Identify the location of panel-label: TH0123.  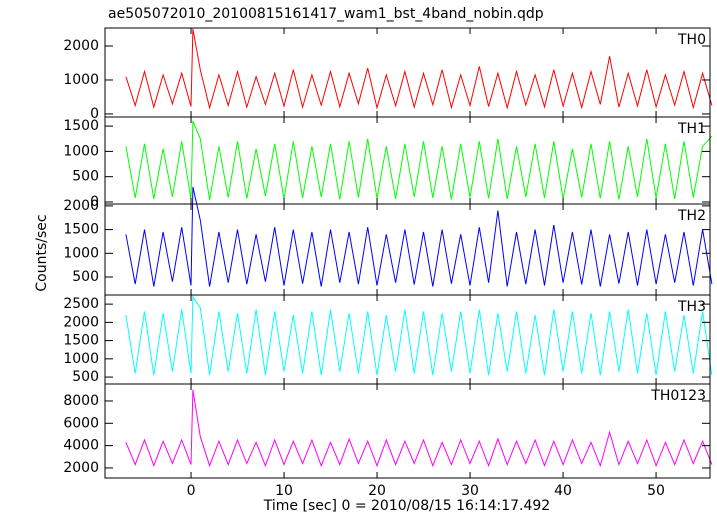
(678, 396).